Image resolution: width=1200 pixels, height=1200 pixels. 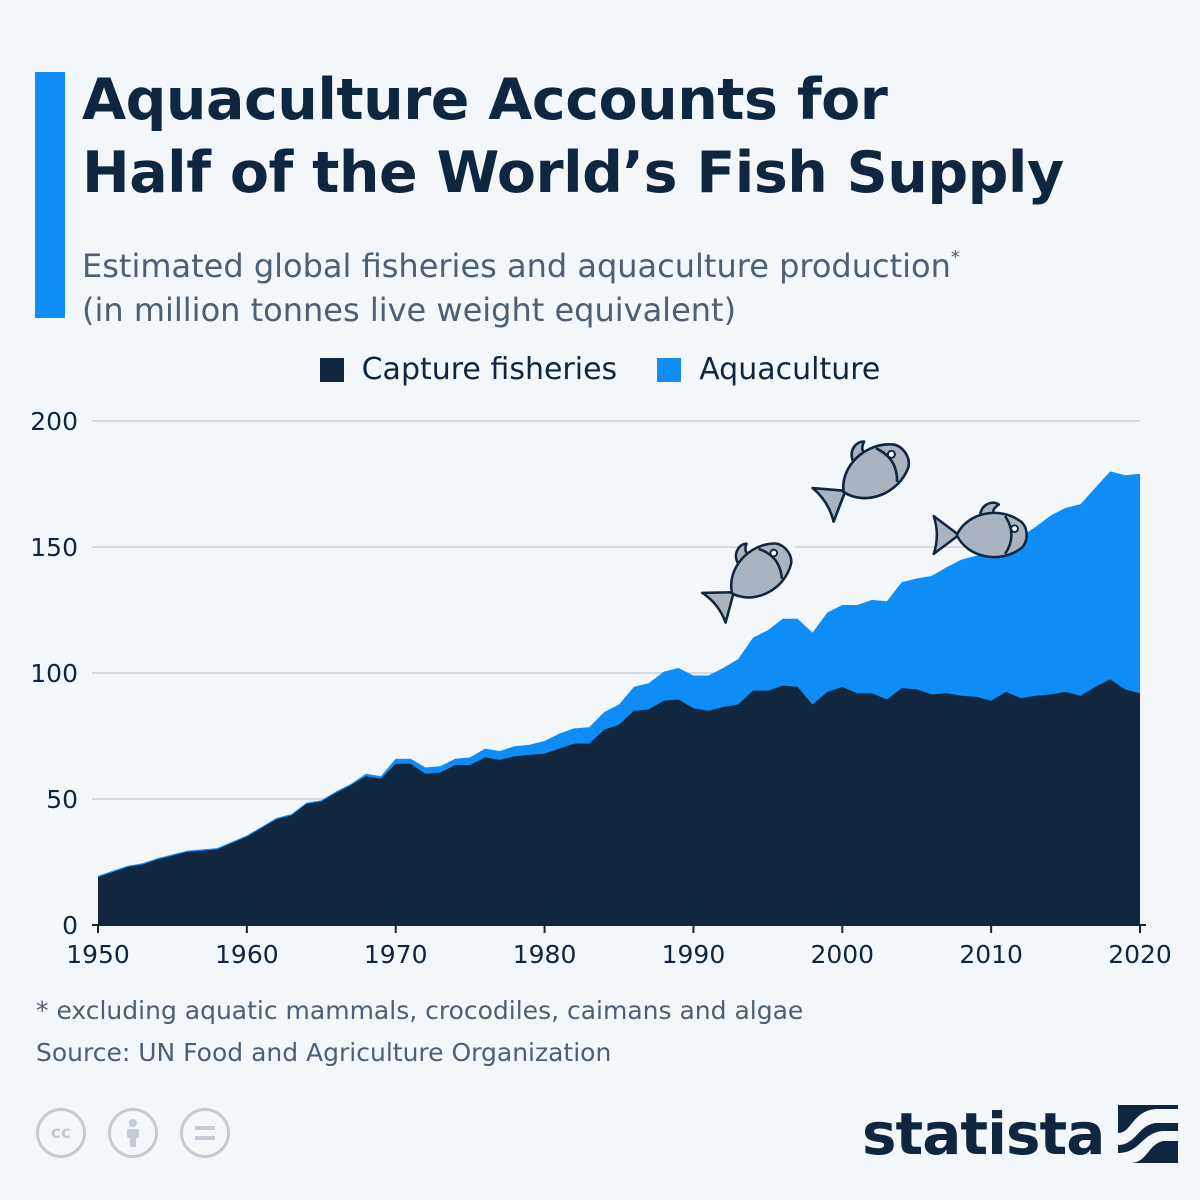 I want to click on y-tick-label: 200, so click(x=54, y=421).